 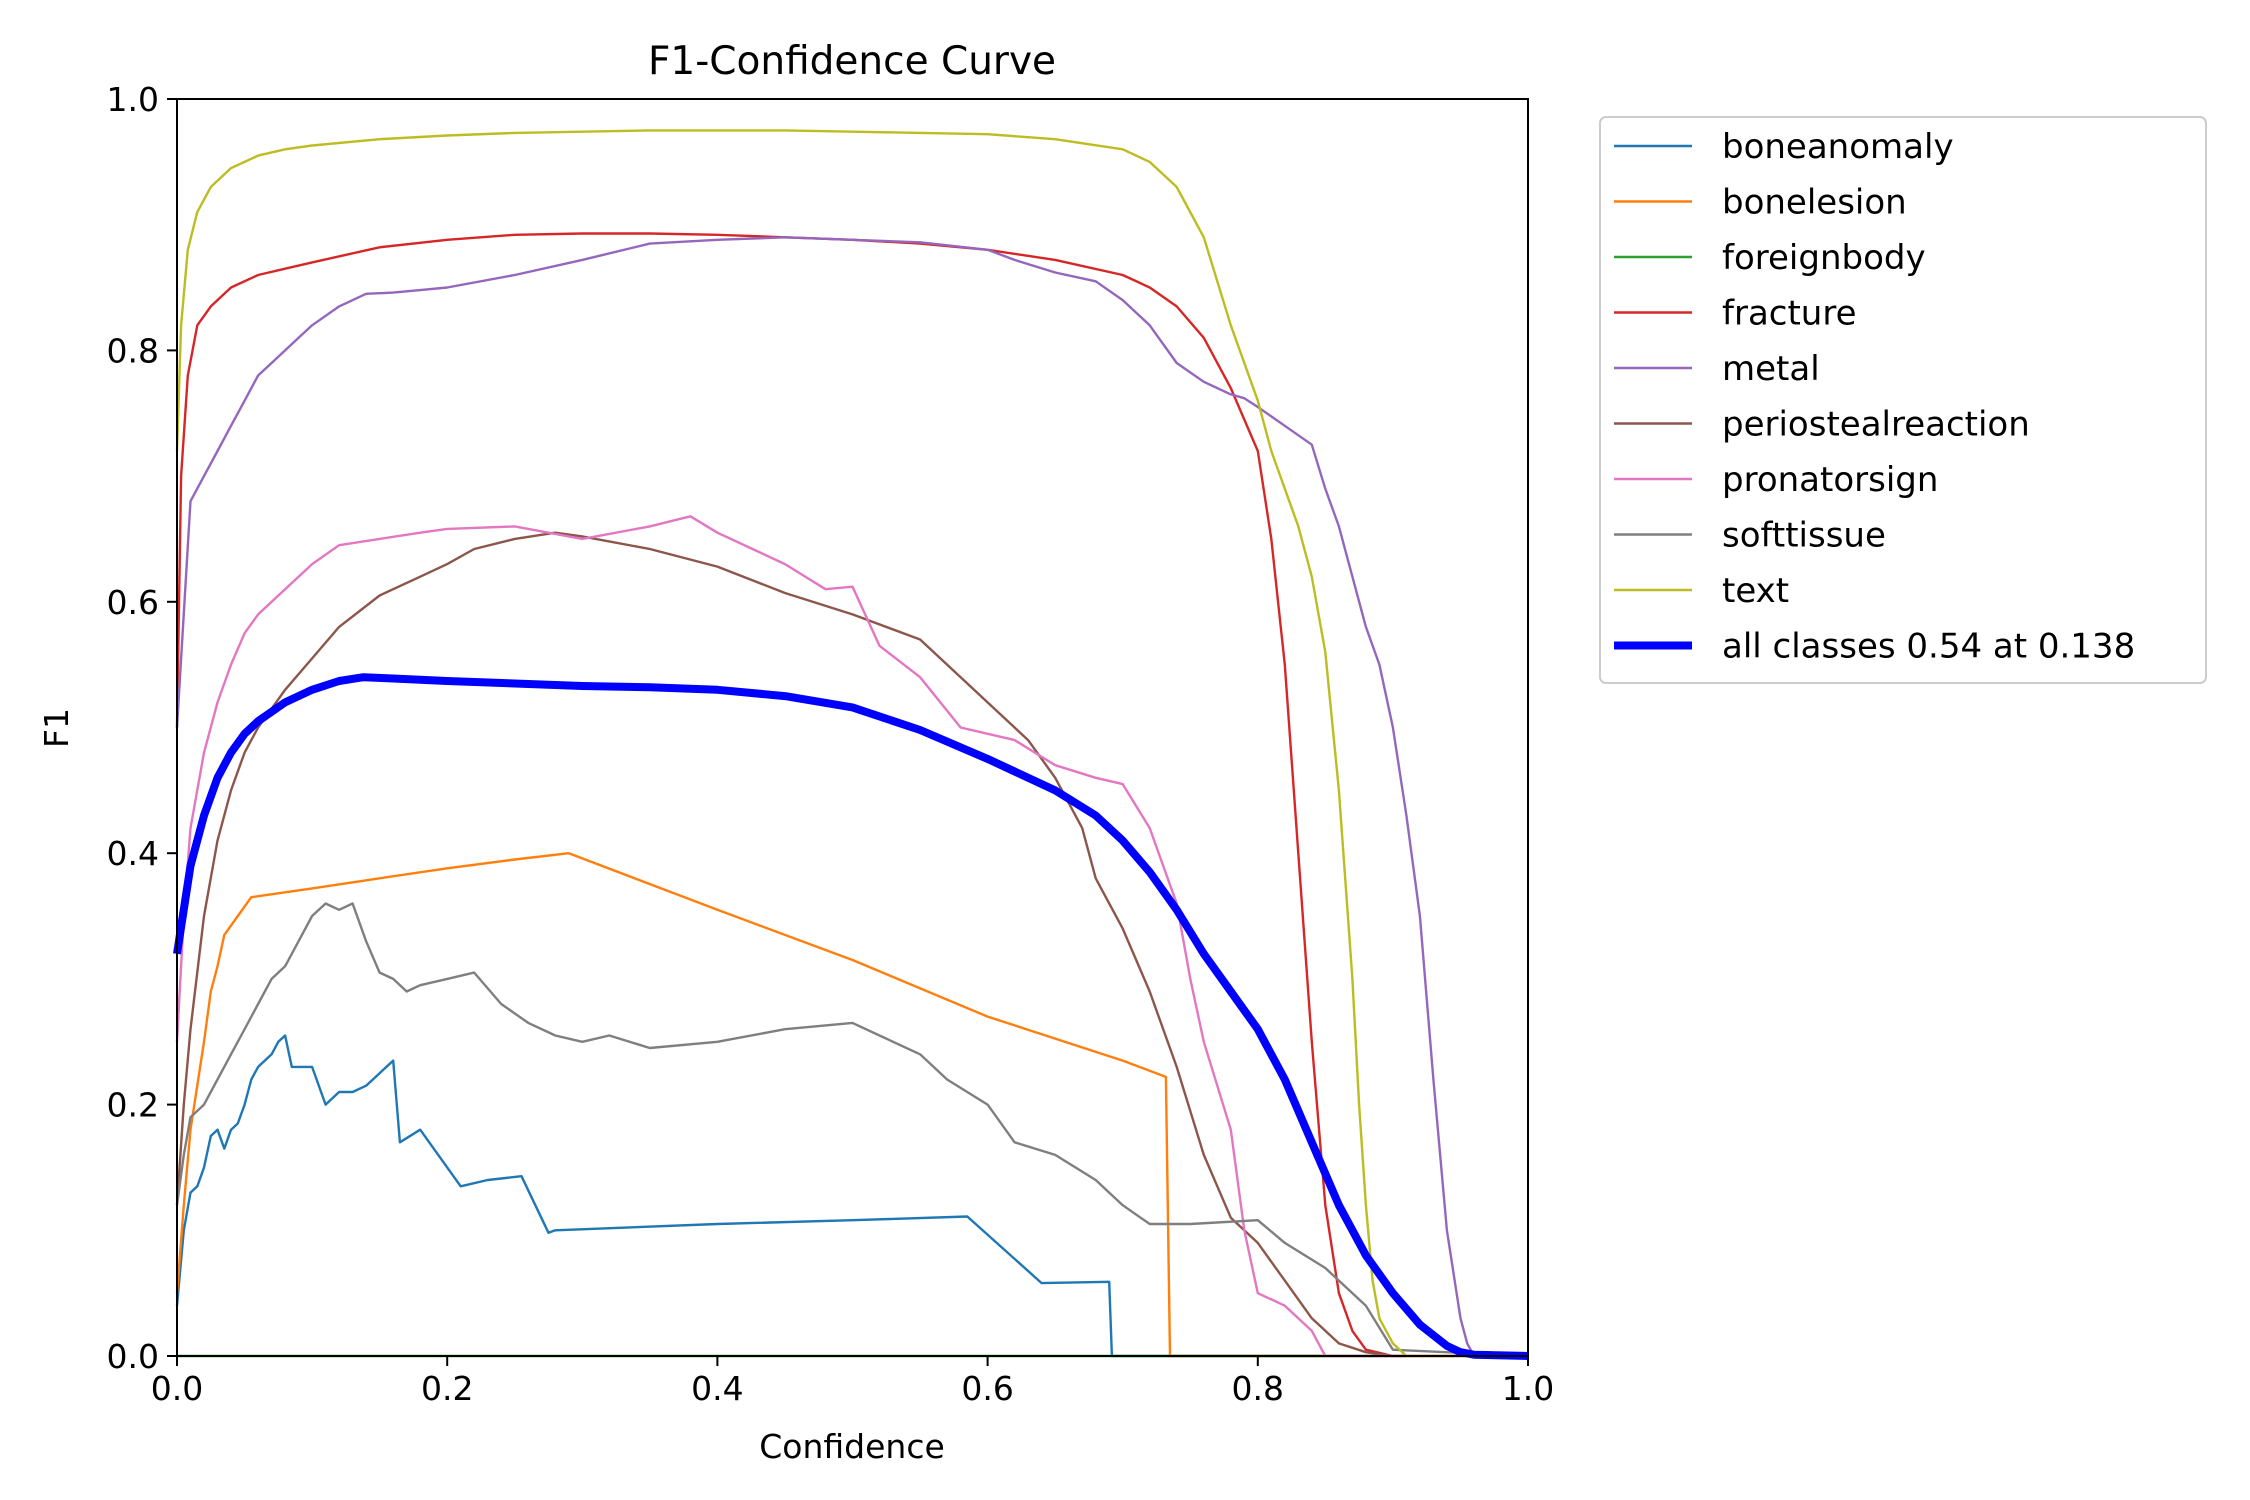 I want to click on x-tick-label: 0.0, so click(x=177, y=1388).